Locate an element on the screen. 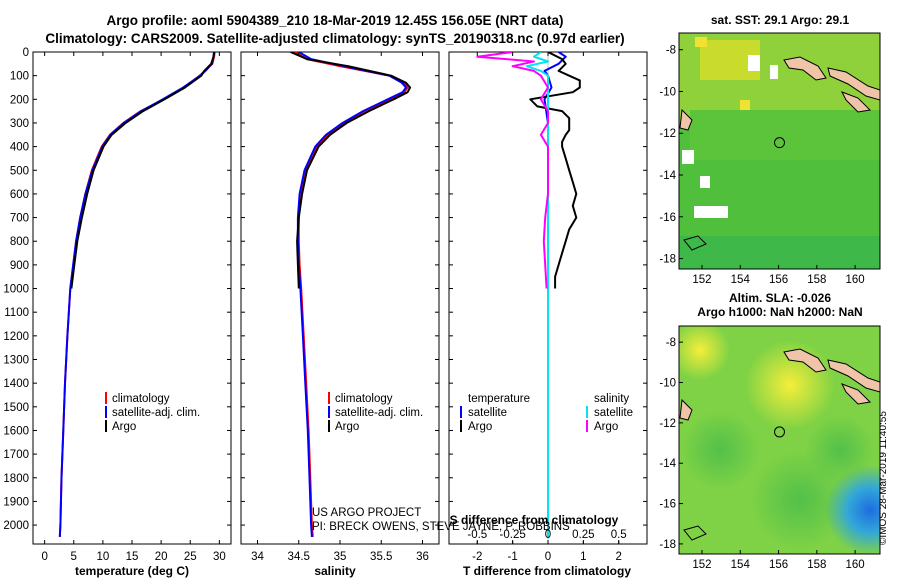  sla-map-y-tick-label: -8 is located at coordinates (671, 343).